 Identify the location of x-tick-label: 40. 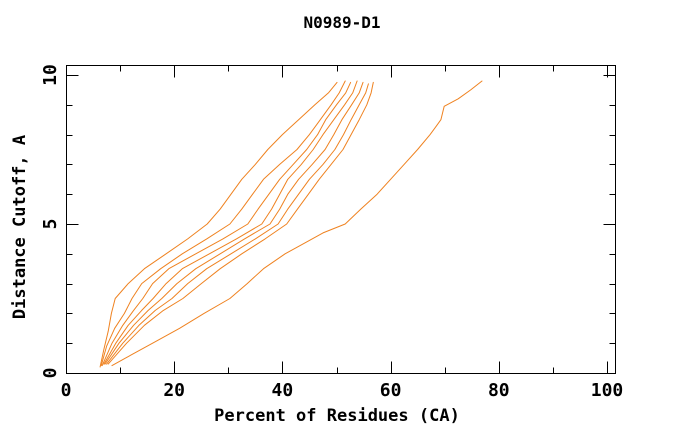
(283, 390).